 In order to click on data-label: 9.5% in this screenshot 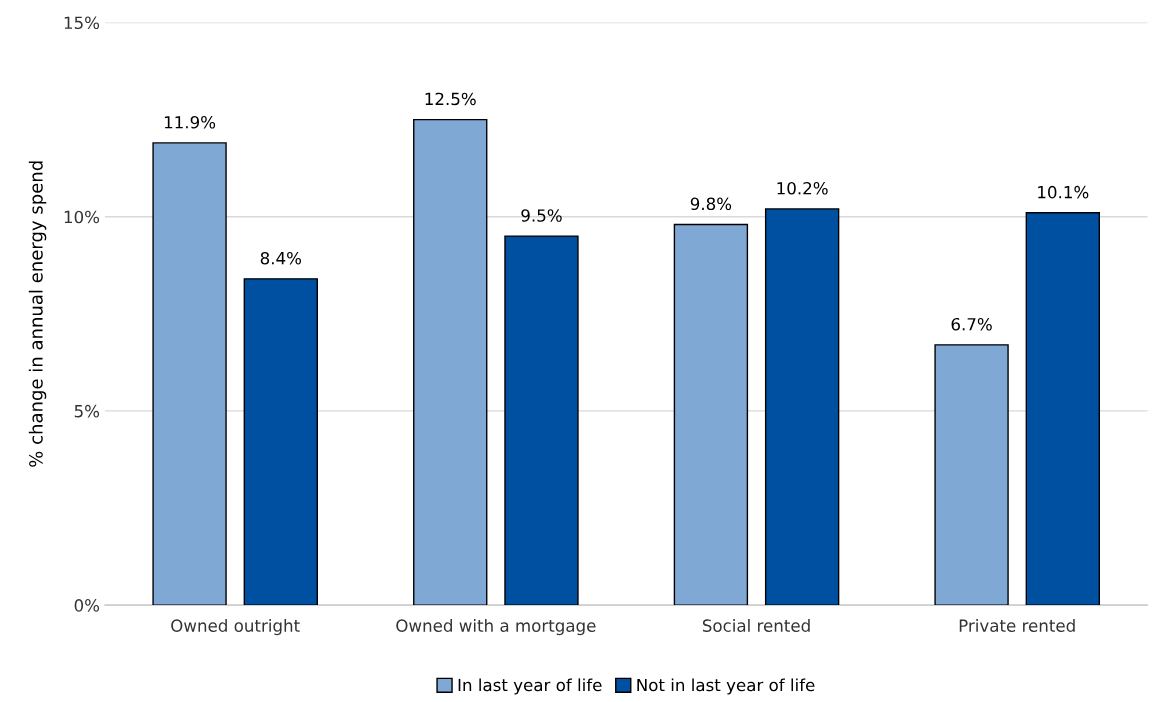, I will do `click(541, 215)`.